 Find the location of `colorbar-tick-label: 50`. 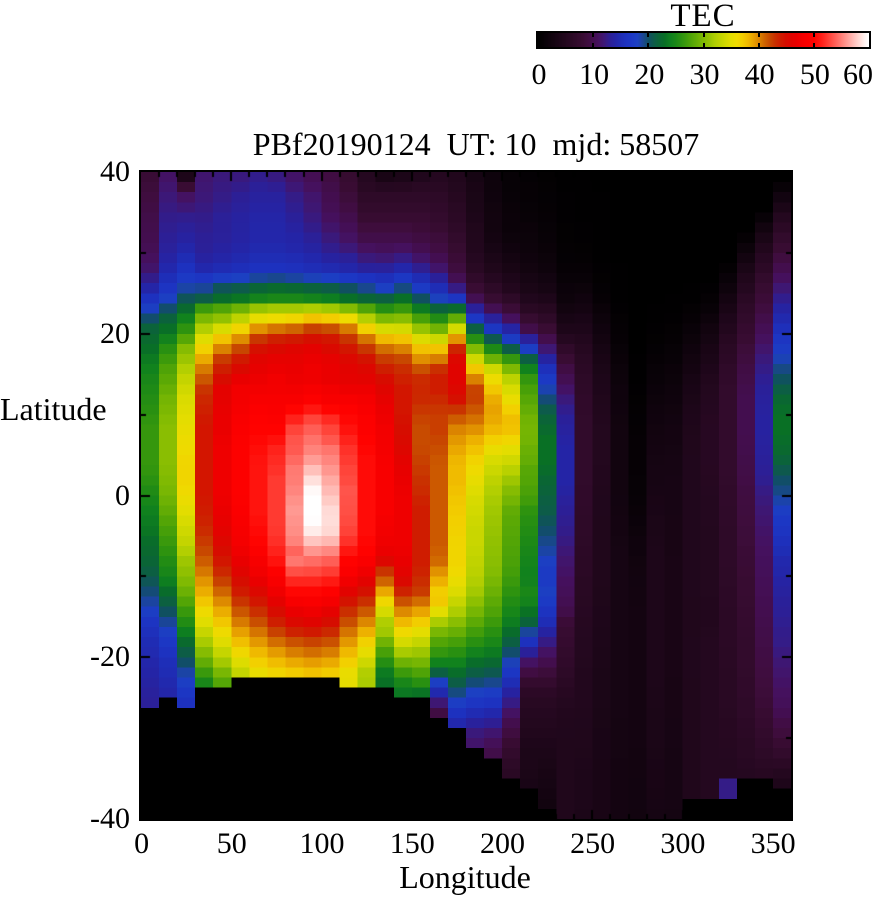

colorbar-tick-label: 50 is located at coordinates (814, 74).